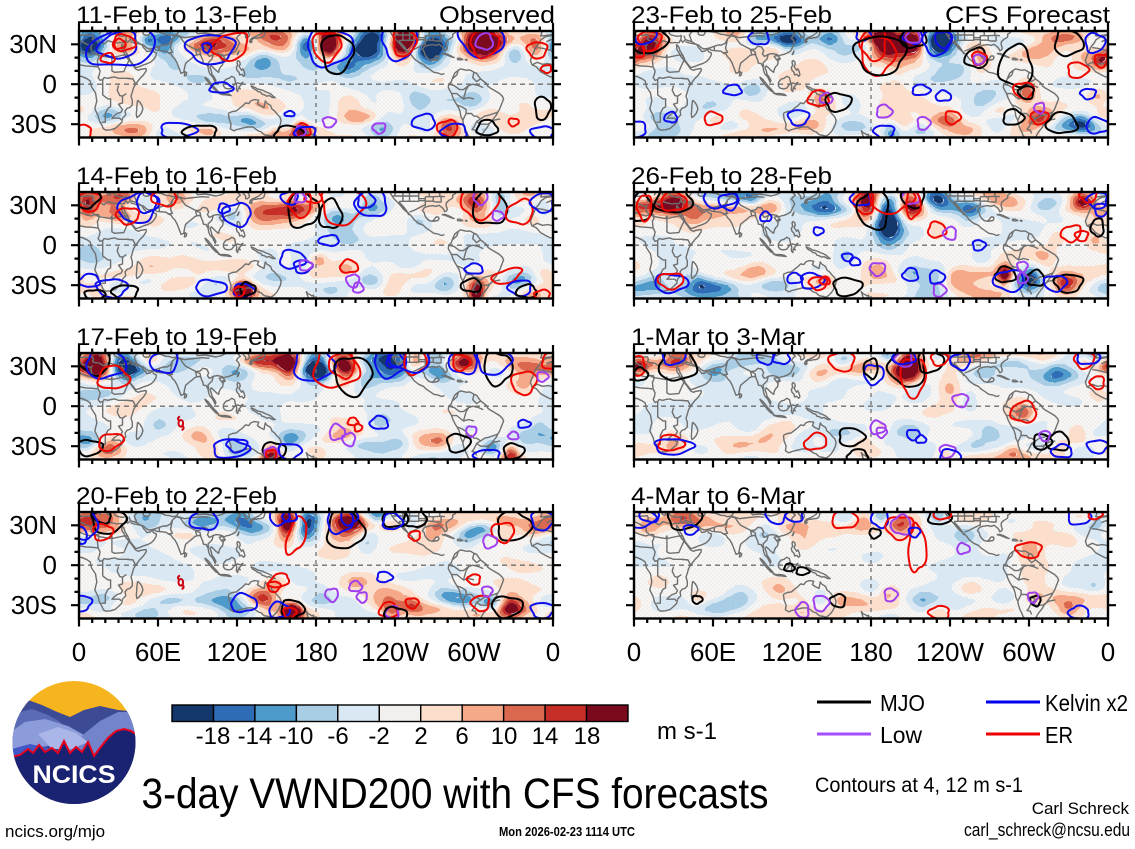 This screenshot has height=849, width=1135. What do you see at coordinates (504, 736) in the screenshot?
I see `svg-text: 10` at bounding box center [504, 736].